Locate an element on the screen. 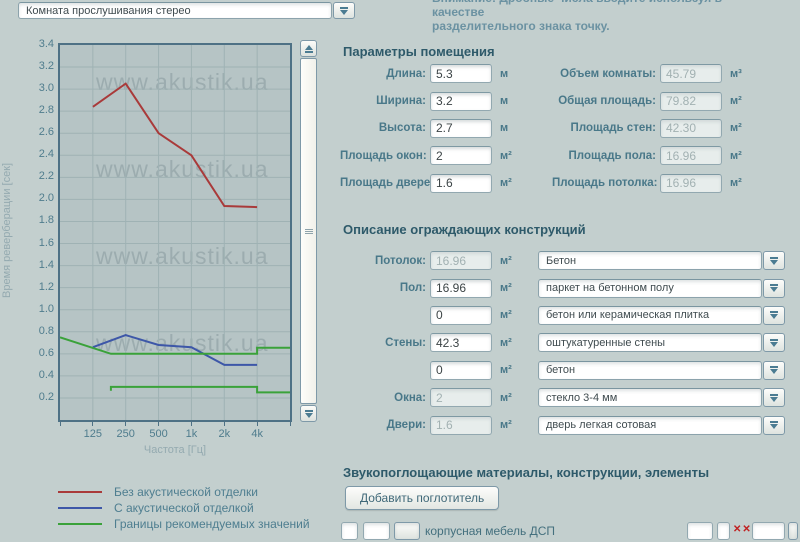 Image resolution: width=800 pixels, height=542 pixels. construction-row: Потолок: м² Бетон is located at coordinates (562, 260).